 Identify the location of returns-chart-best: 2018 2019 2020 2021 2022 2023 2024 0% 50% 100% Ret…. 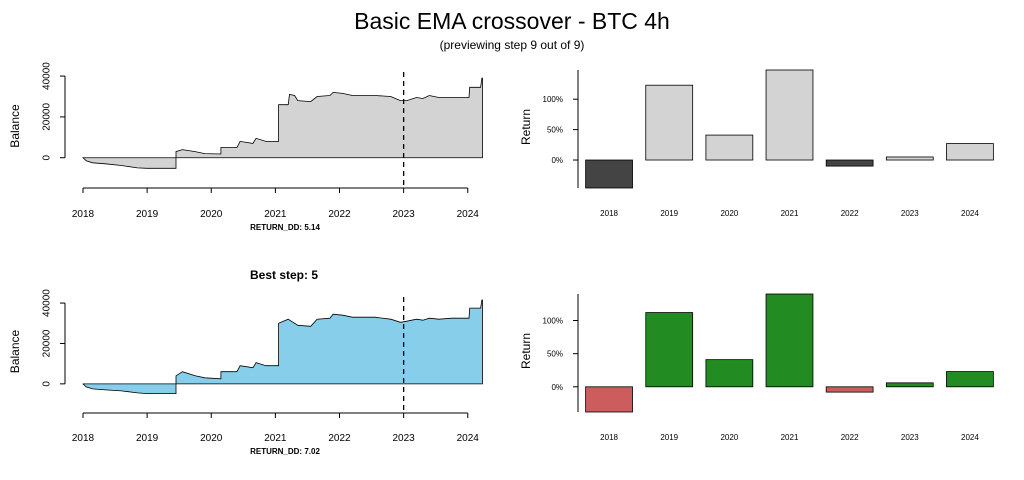
(756, 367).